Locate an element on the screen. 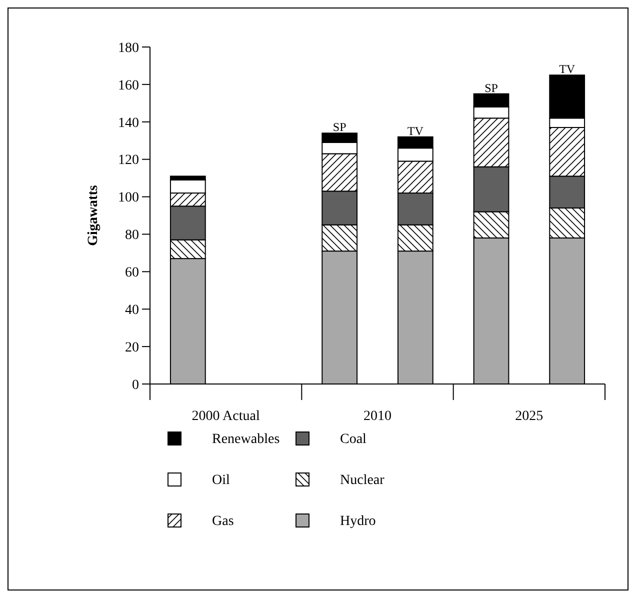 The width and height of the screenshot is (637, 598). y-tick-label: 180 is located at coordinates (128, 48).